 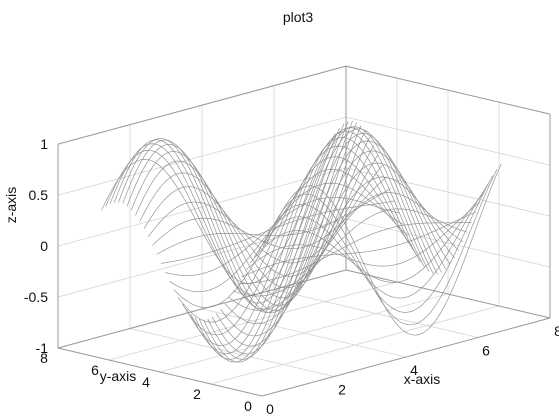 I want to click on y-tick-label: 8, so click(x=44, y=358).